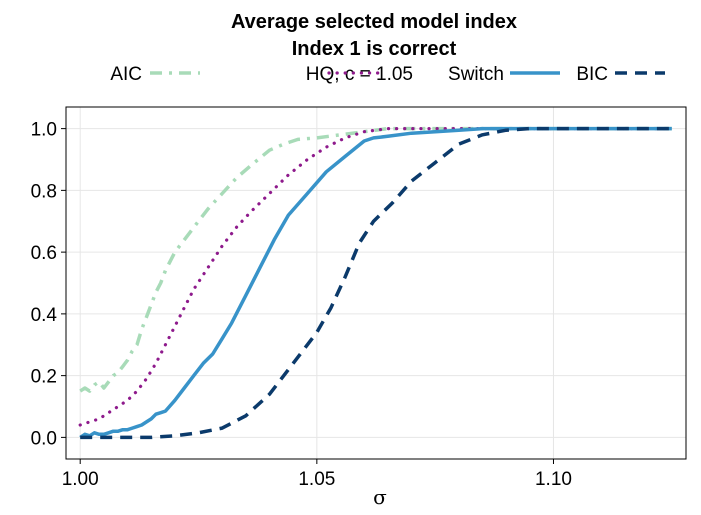  Describe the element at coordinates (359, 74) in the screenshot. I see `legend-label: HQ, c = 1.05` at that location.